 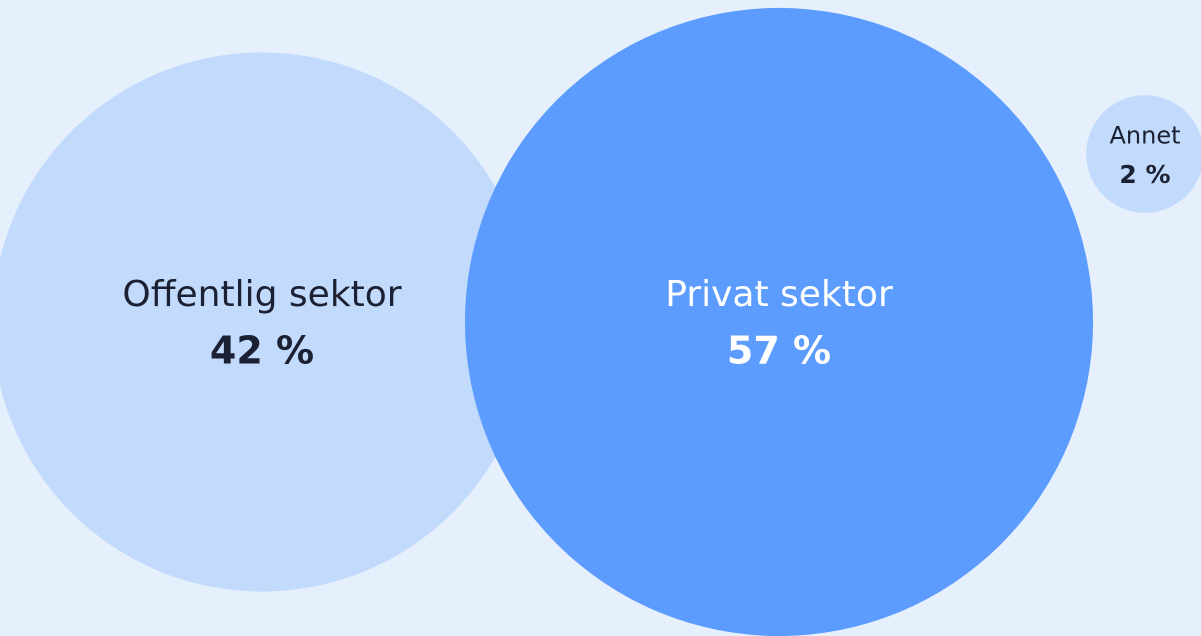 I want to click on bubble-label: Annet, so click(x=1144, y=135).